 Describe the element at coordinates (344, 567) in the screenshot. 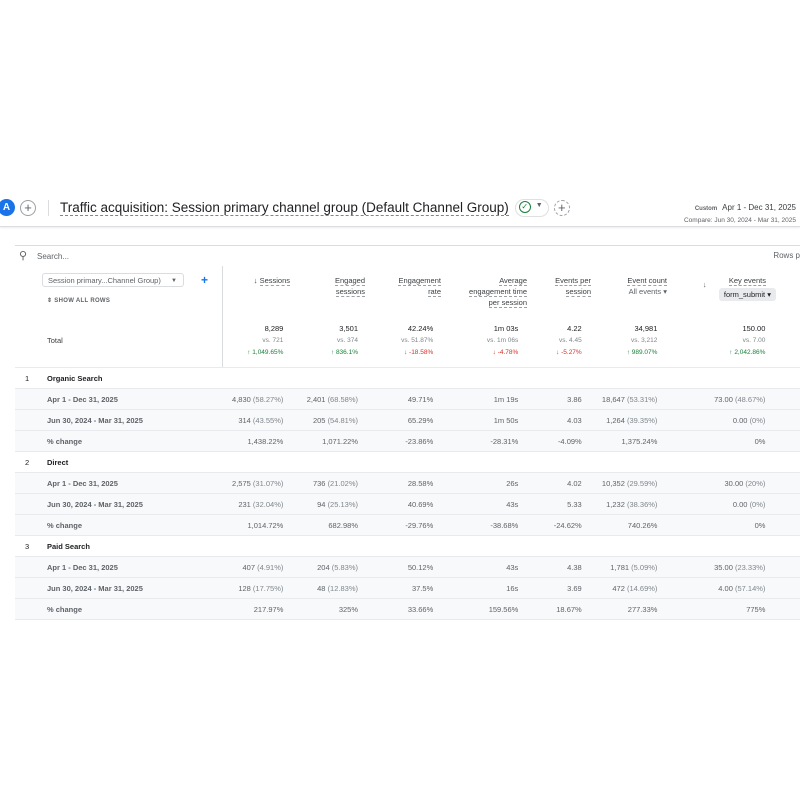

I see `text: (5.83%)` at that location.